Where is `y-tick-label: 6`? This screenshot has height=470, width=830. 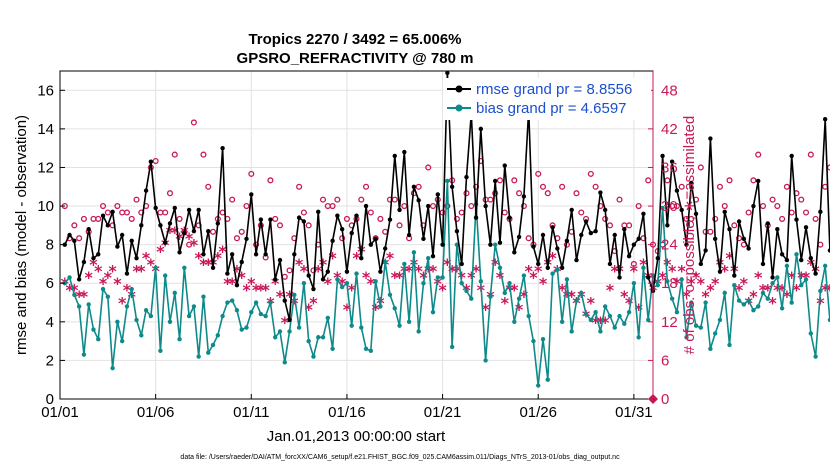
y-tick-label: 6 is located at coordinates (50, 283).